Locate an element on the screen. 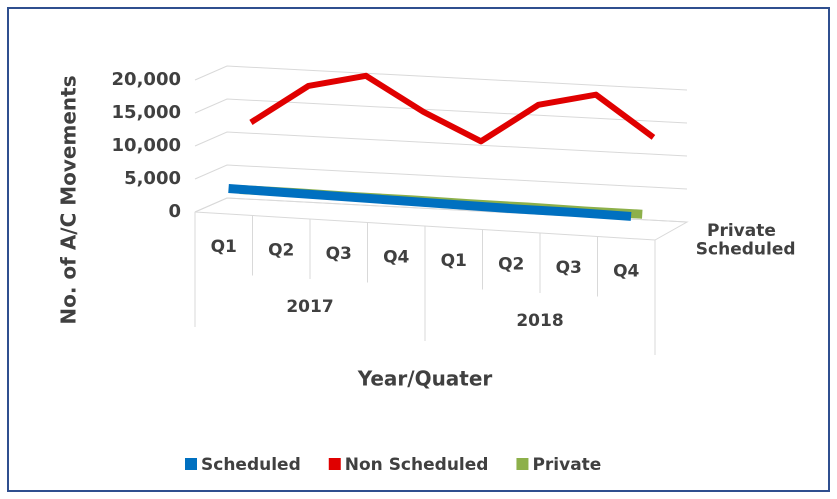  x-axis-title: Year/Quater is located at coordinates (425, 379).